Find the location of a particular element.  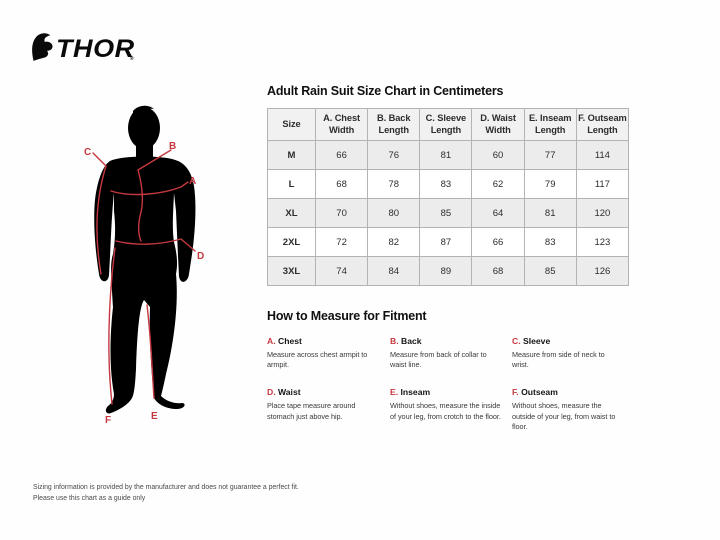

label-a: A is located at coordinates (192, 181).